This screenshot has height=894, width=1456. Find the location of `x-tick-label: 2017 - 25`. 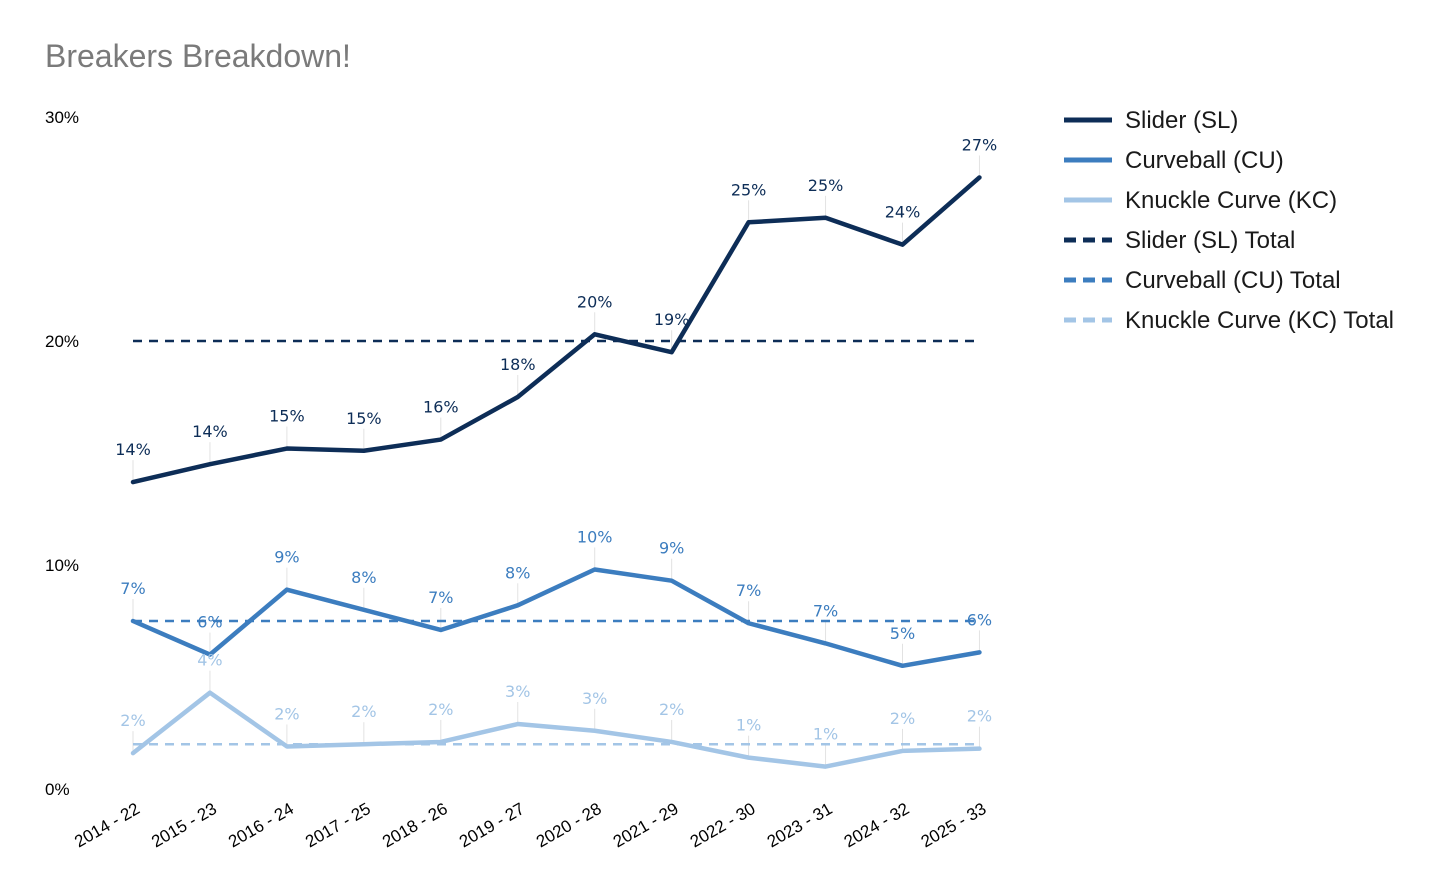

x-tick-label: 2017 - 25 is located at coordinates (338, 825).